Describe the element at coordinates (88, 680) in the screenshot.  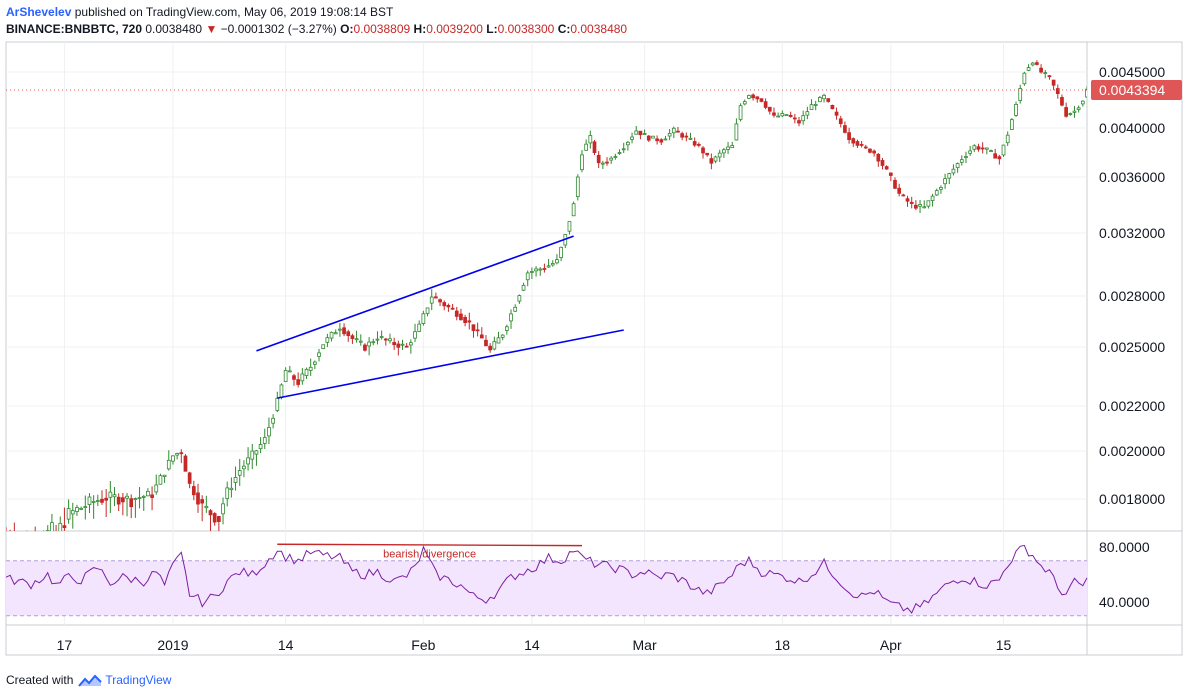
I see `footer: Created with TradingView` at that location.